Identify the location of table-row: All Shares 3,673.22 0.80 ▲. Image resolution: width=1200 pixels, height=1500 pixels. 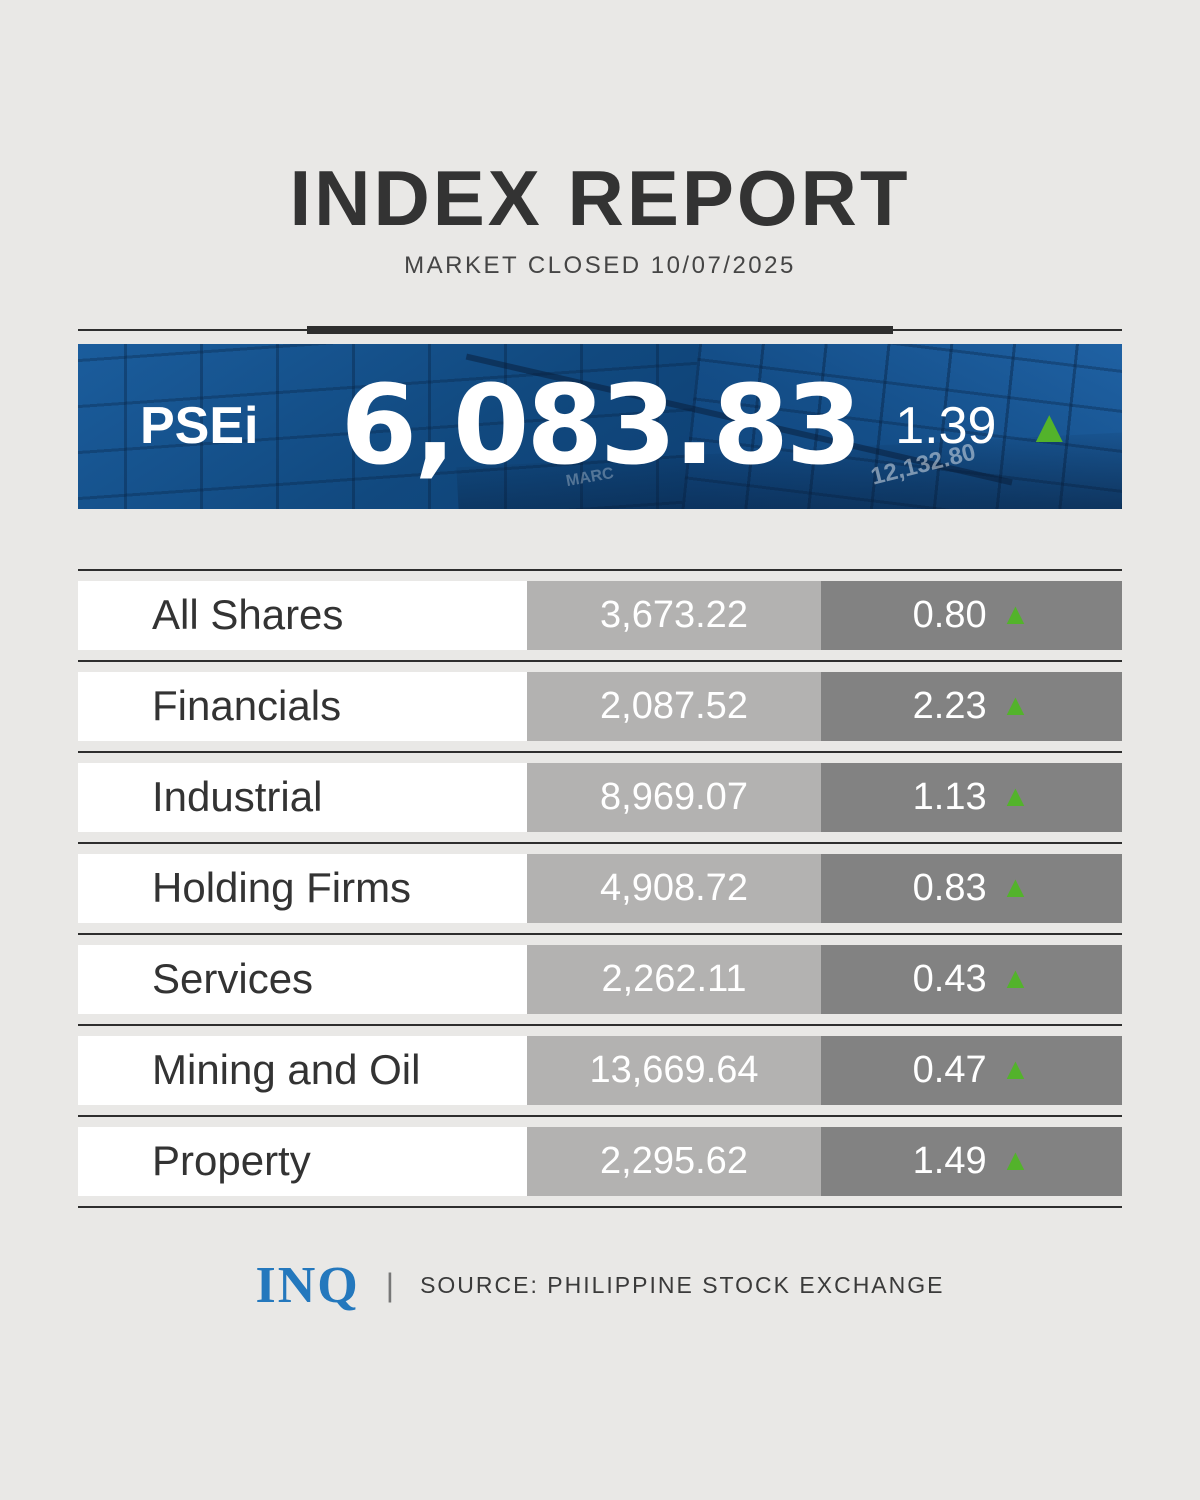
(600, 615).